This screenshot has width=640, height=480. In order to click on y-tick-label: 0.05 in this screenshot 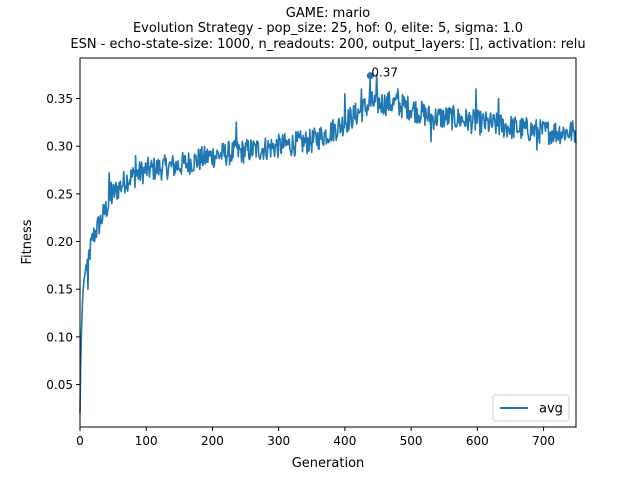, I will do `click(59, 385)`.